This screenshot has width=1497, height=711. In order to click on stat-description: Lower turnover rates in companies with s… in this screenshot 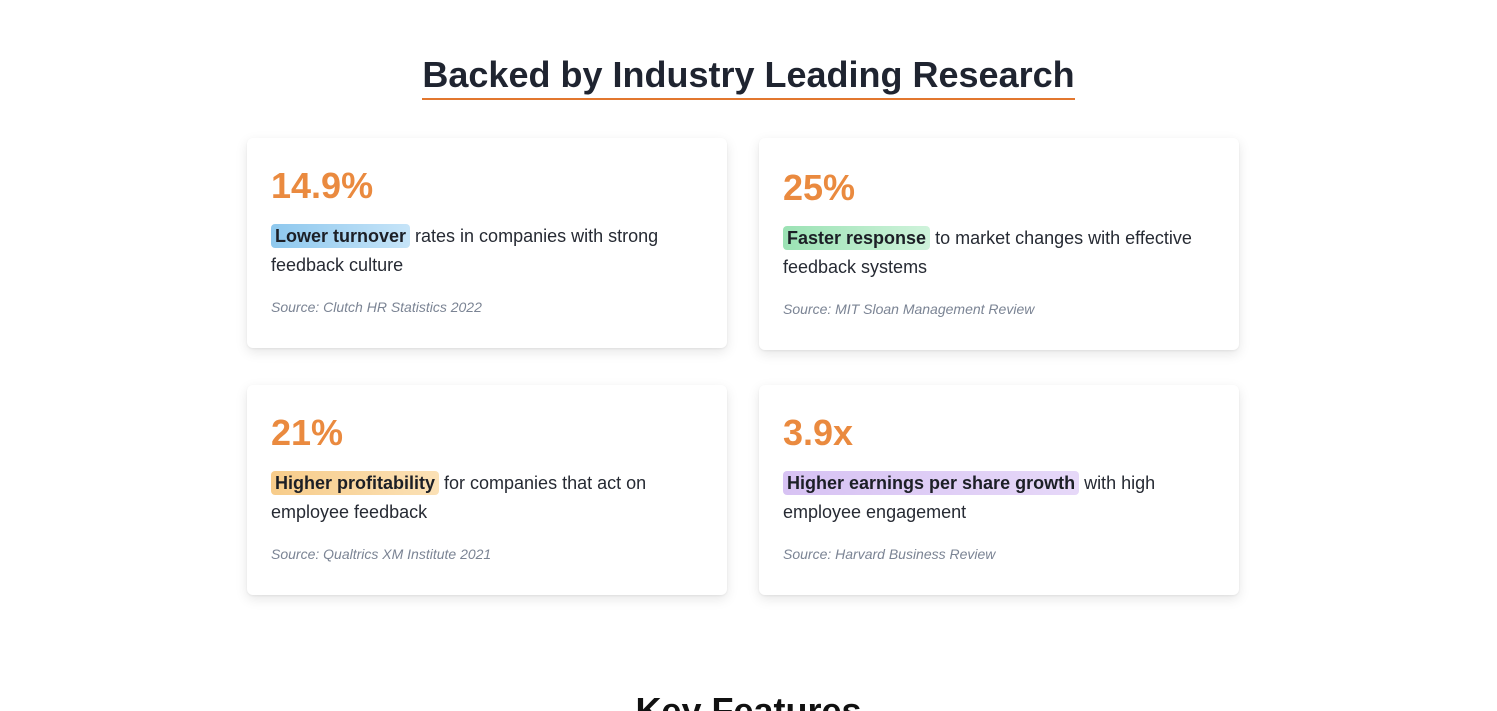, I will do `click(487, 251)`.